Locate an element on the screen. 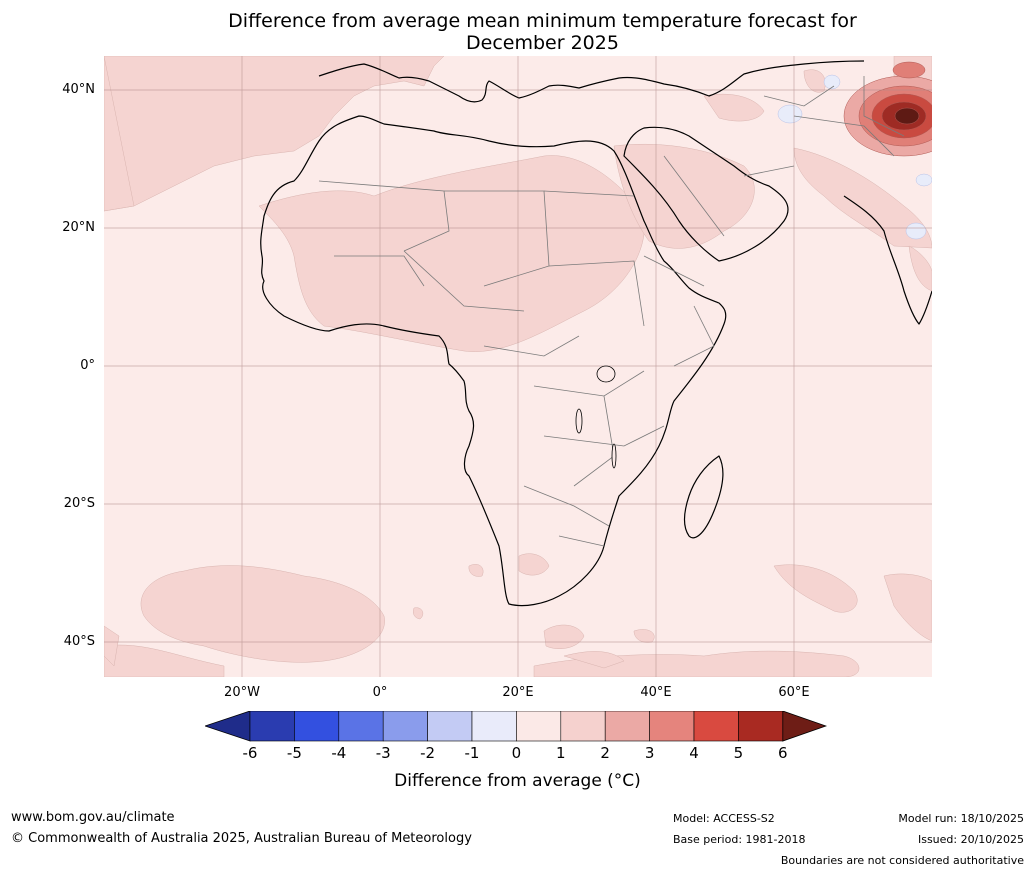  colorbar-tick-label: -4 is located at coordinates (339, 753).